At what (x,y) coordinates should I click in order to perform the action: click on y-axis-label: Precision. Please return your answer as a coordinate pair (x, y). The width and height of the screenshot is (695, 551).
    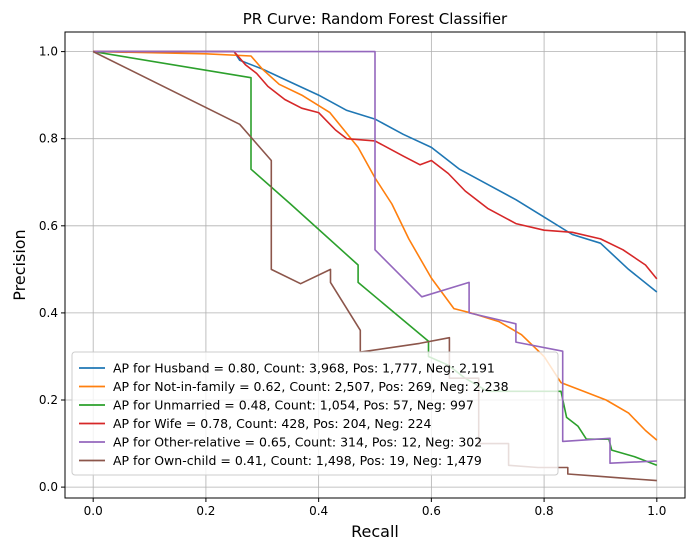
    Looking at the image, I should click on (19, 264).